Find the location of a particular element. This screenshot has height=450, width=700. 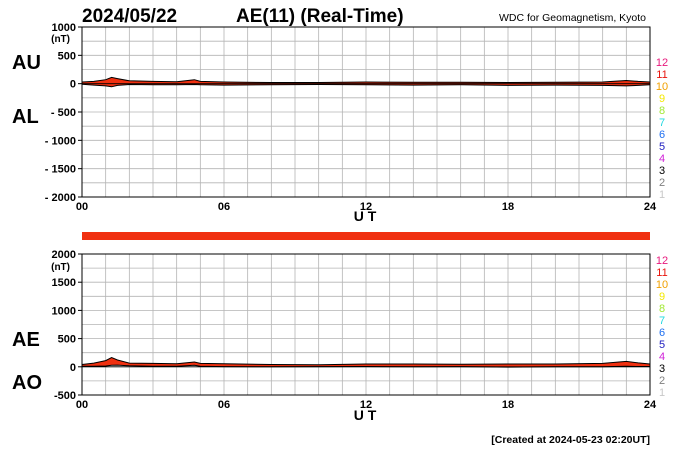

y-tick-label: -500 is located at coordinates (65, 396).